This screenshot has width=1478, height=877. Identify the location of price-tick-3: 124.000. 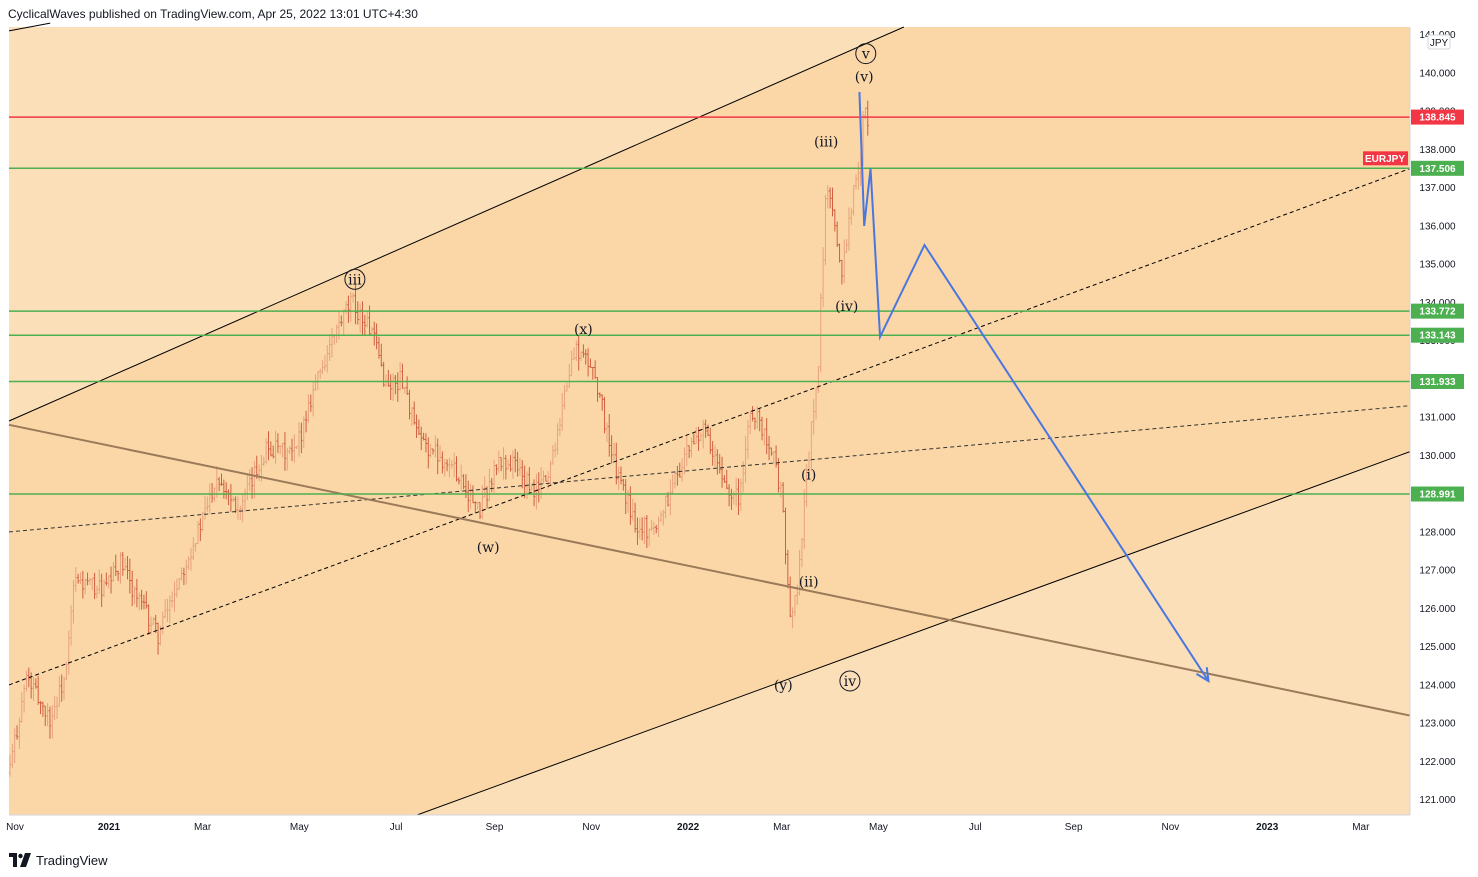
(1437, 685).